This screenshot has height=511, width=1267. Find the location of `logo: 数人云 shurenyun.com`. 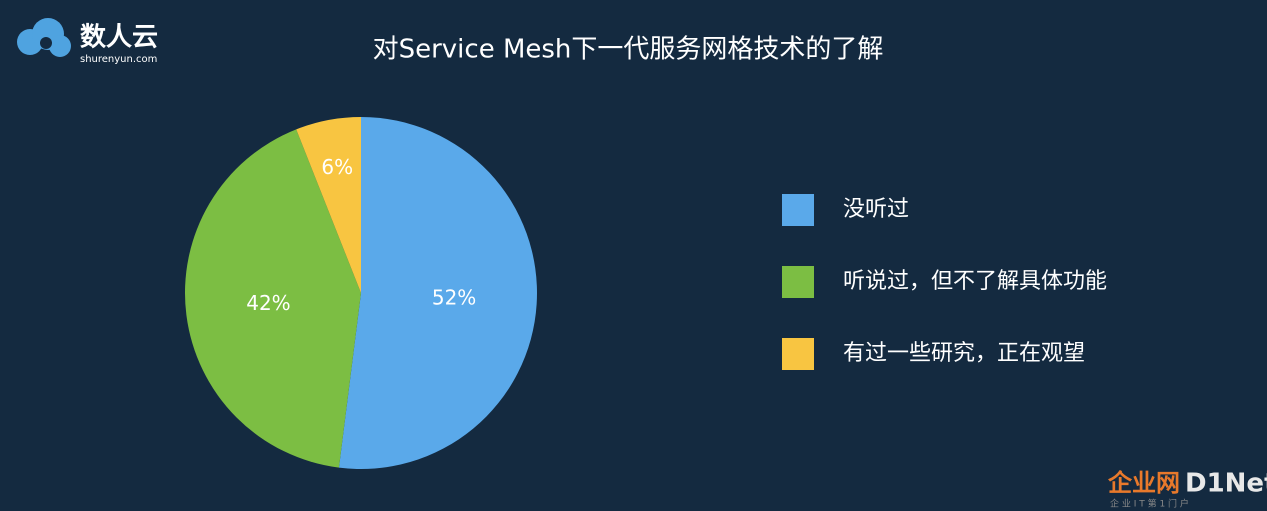

logo: 数人云 shurenyun.com is located at coordinates (87, 41).